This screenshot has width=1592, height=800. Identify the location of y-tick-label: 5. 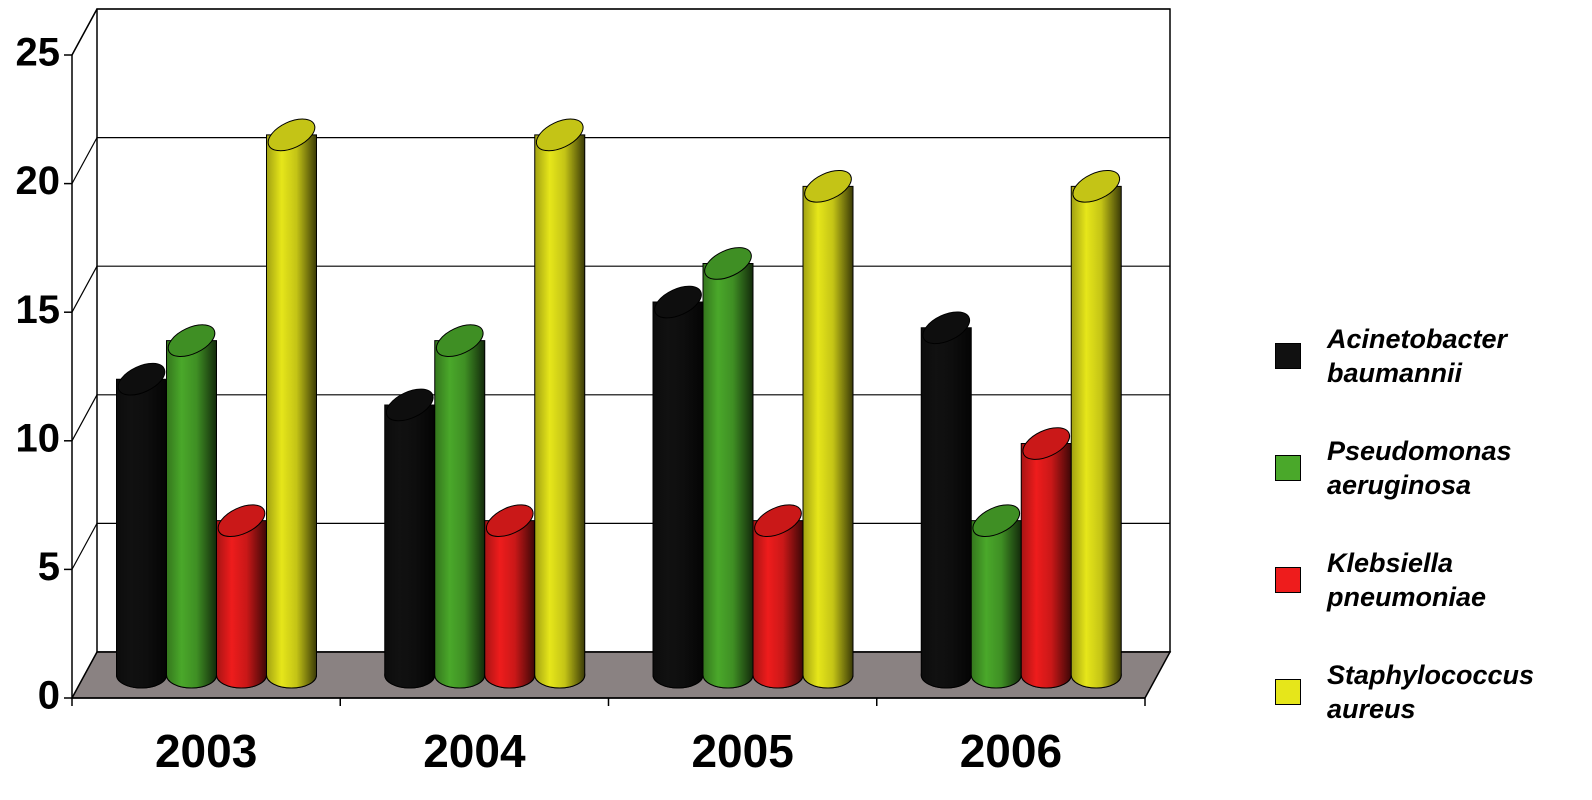
(49, 567).